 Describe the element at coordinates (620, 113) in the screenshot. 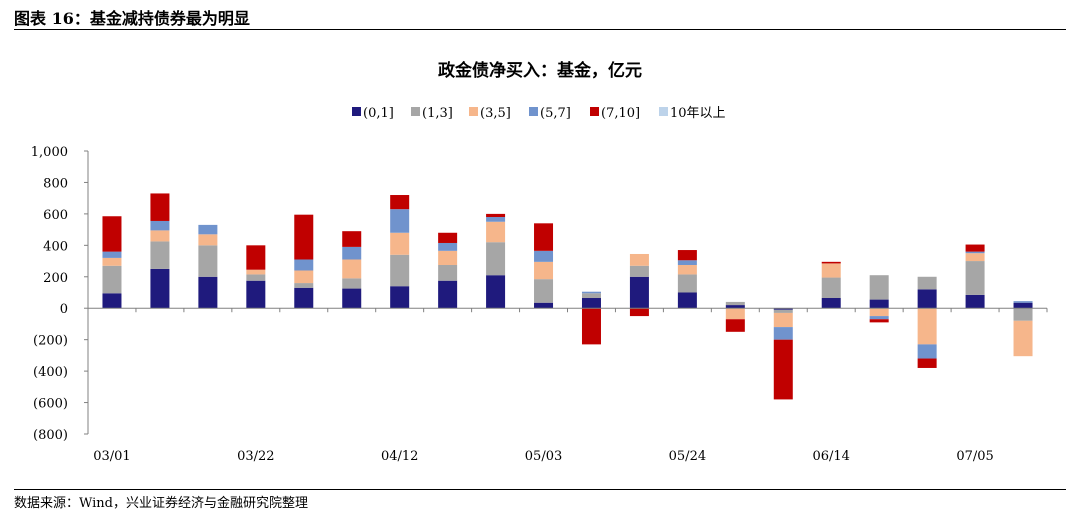

I see `legend-label: (7,10]` at that location.